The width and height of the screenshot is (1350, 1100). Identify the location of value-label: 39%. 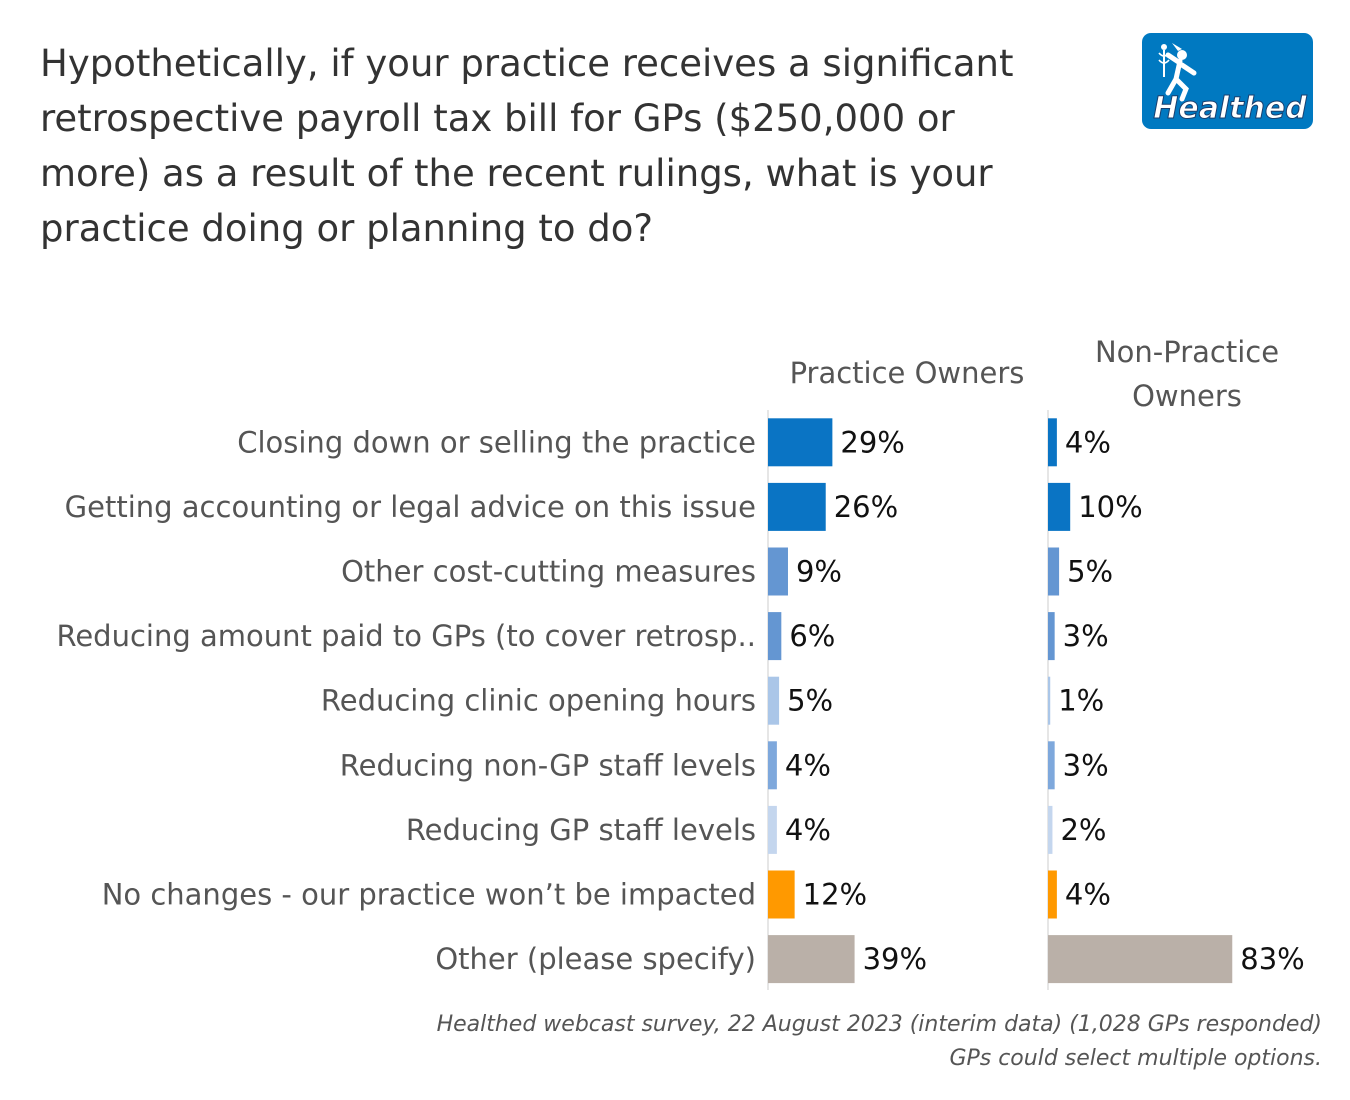
(895, 959).